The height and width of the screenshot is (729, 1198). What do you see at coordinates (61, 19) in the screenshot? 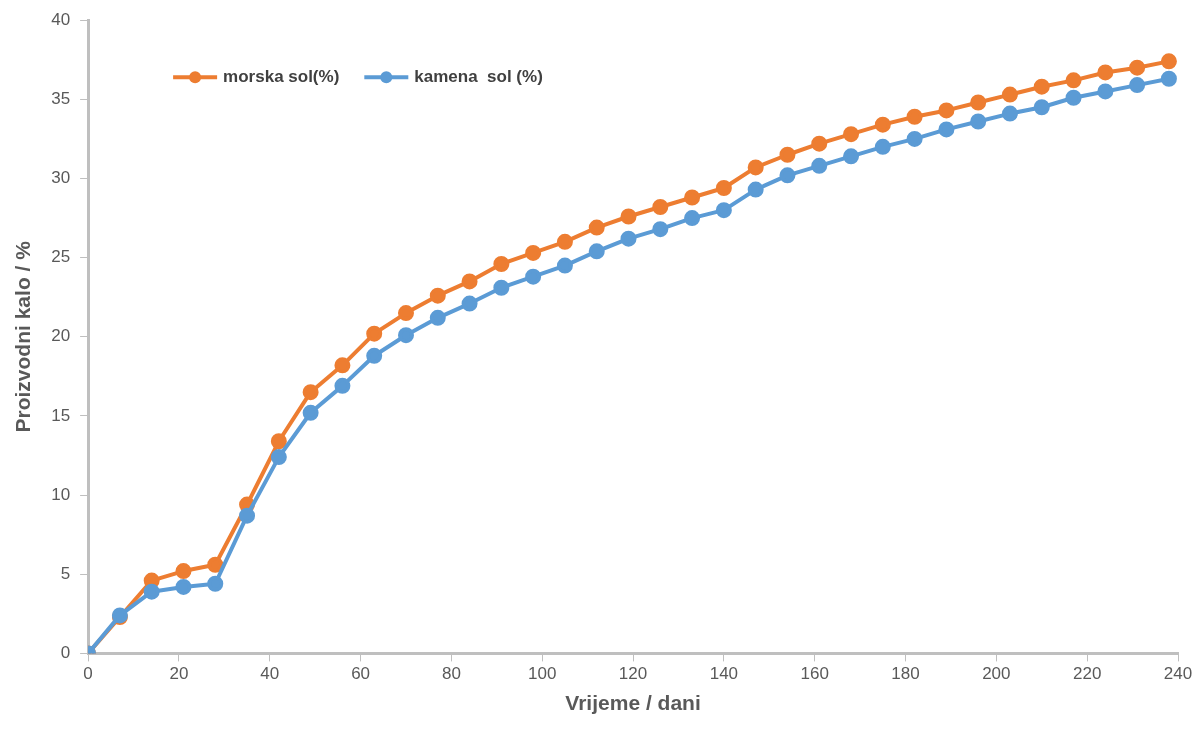
I see `y-tick-label: 40` at bounding box center [61, 19].